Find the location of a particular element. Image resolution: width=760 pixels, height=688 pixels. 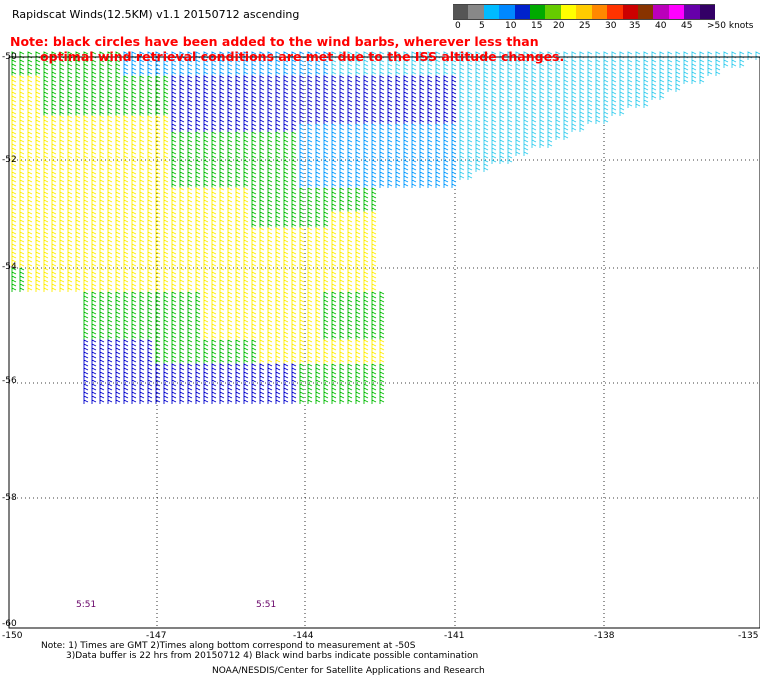

wind-speed-legend: 0 5 10 15 20 25 30 35 40 45 >50 knots is located at coordinates (606, 20).